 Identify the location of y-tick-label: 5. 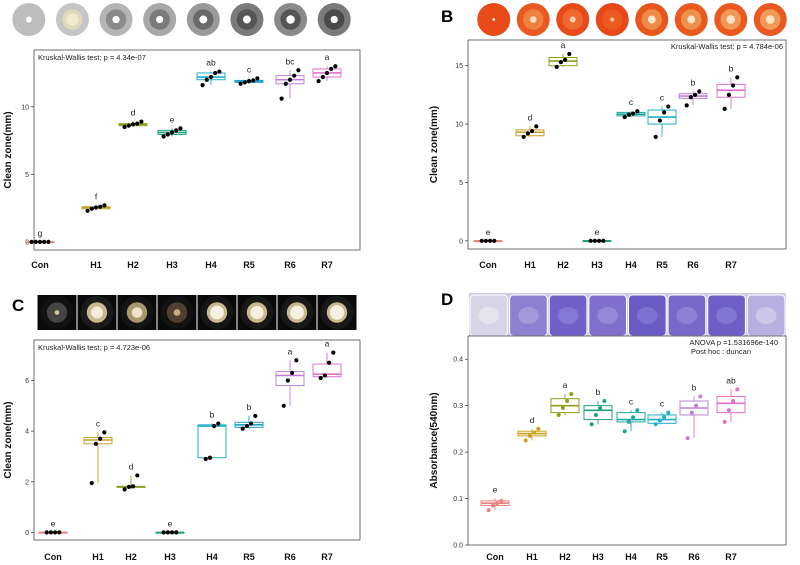
(27, 175).